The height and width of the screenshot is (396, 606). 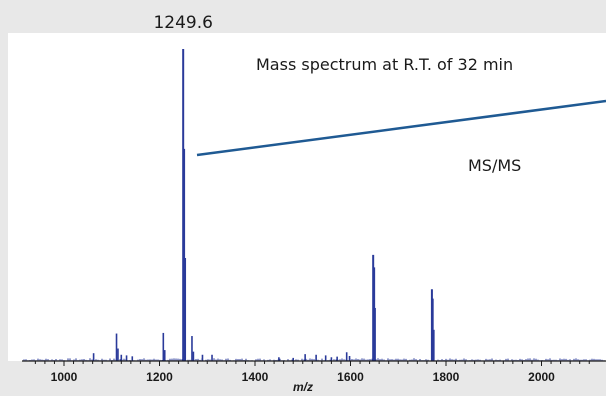 I want to click on x-tick-label-1800: 1800, so click(x=446, y=377).